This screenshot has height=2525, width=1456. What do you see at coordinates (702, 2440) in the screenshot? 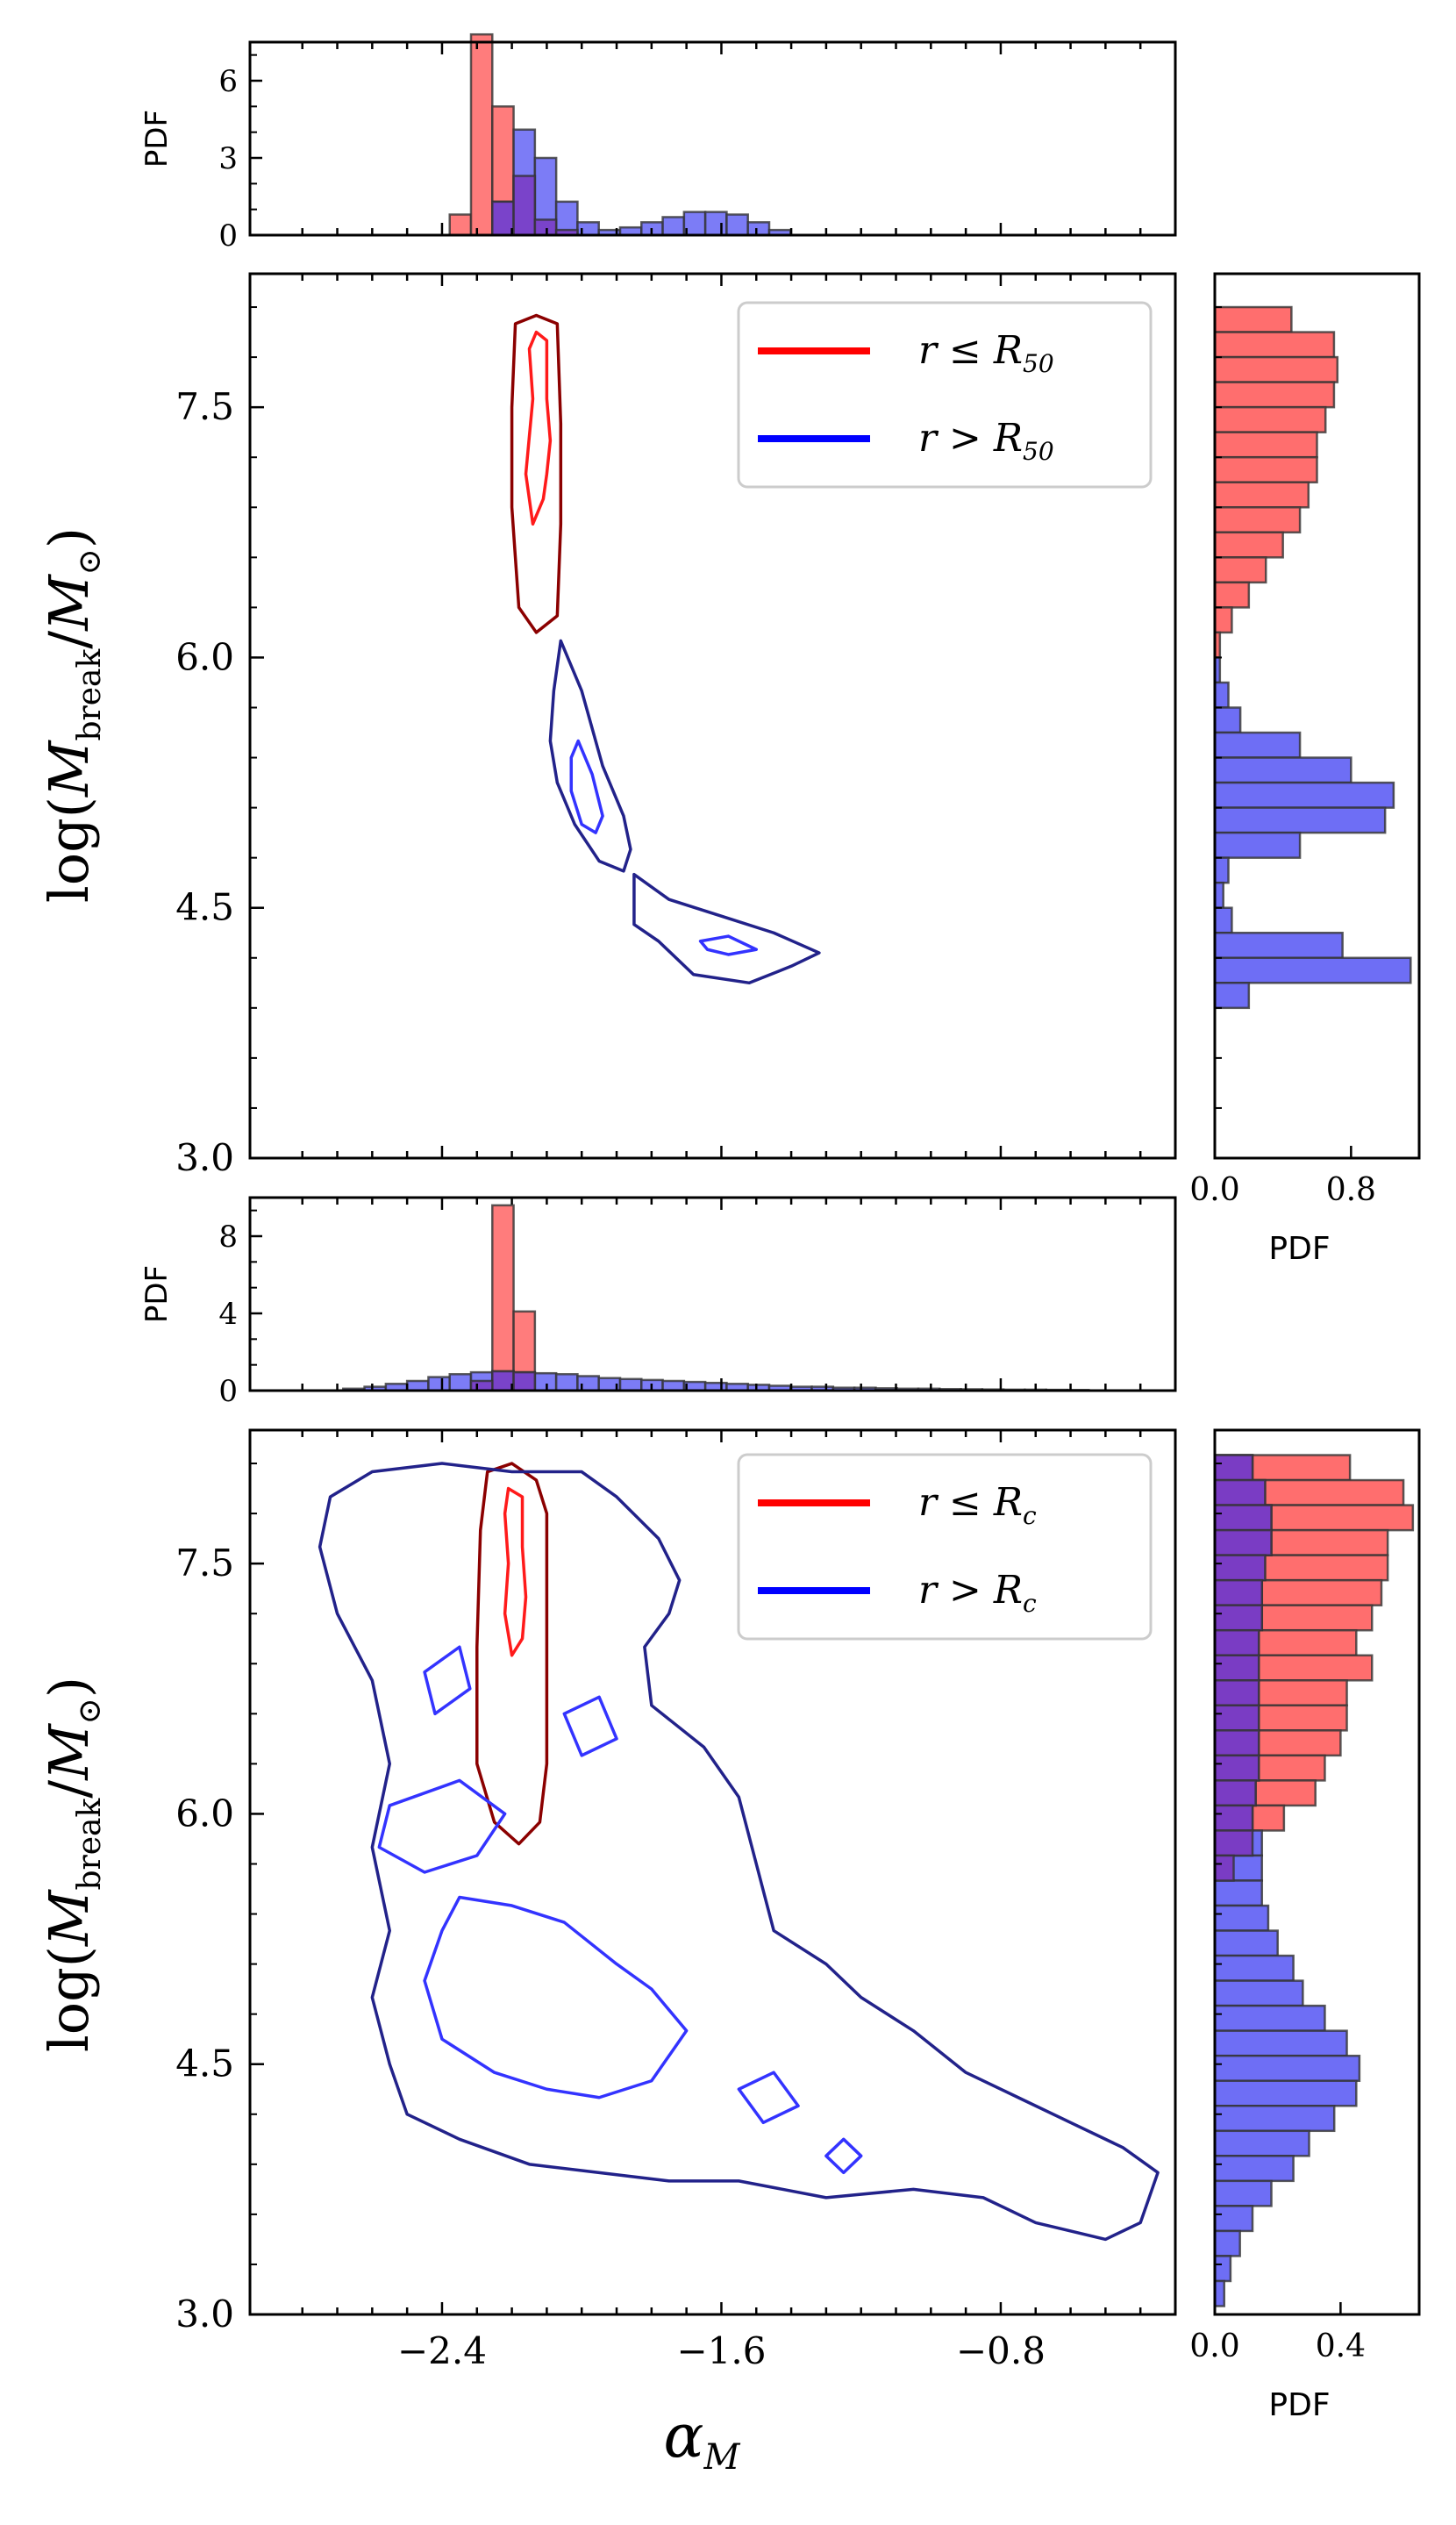
I see `xlabel-alpha: αM` at bounding box center [702, 2440].